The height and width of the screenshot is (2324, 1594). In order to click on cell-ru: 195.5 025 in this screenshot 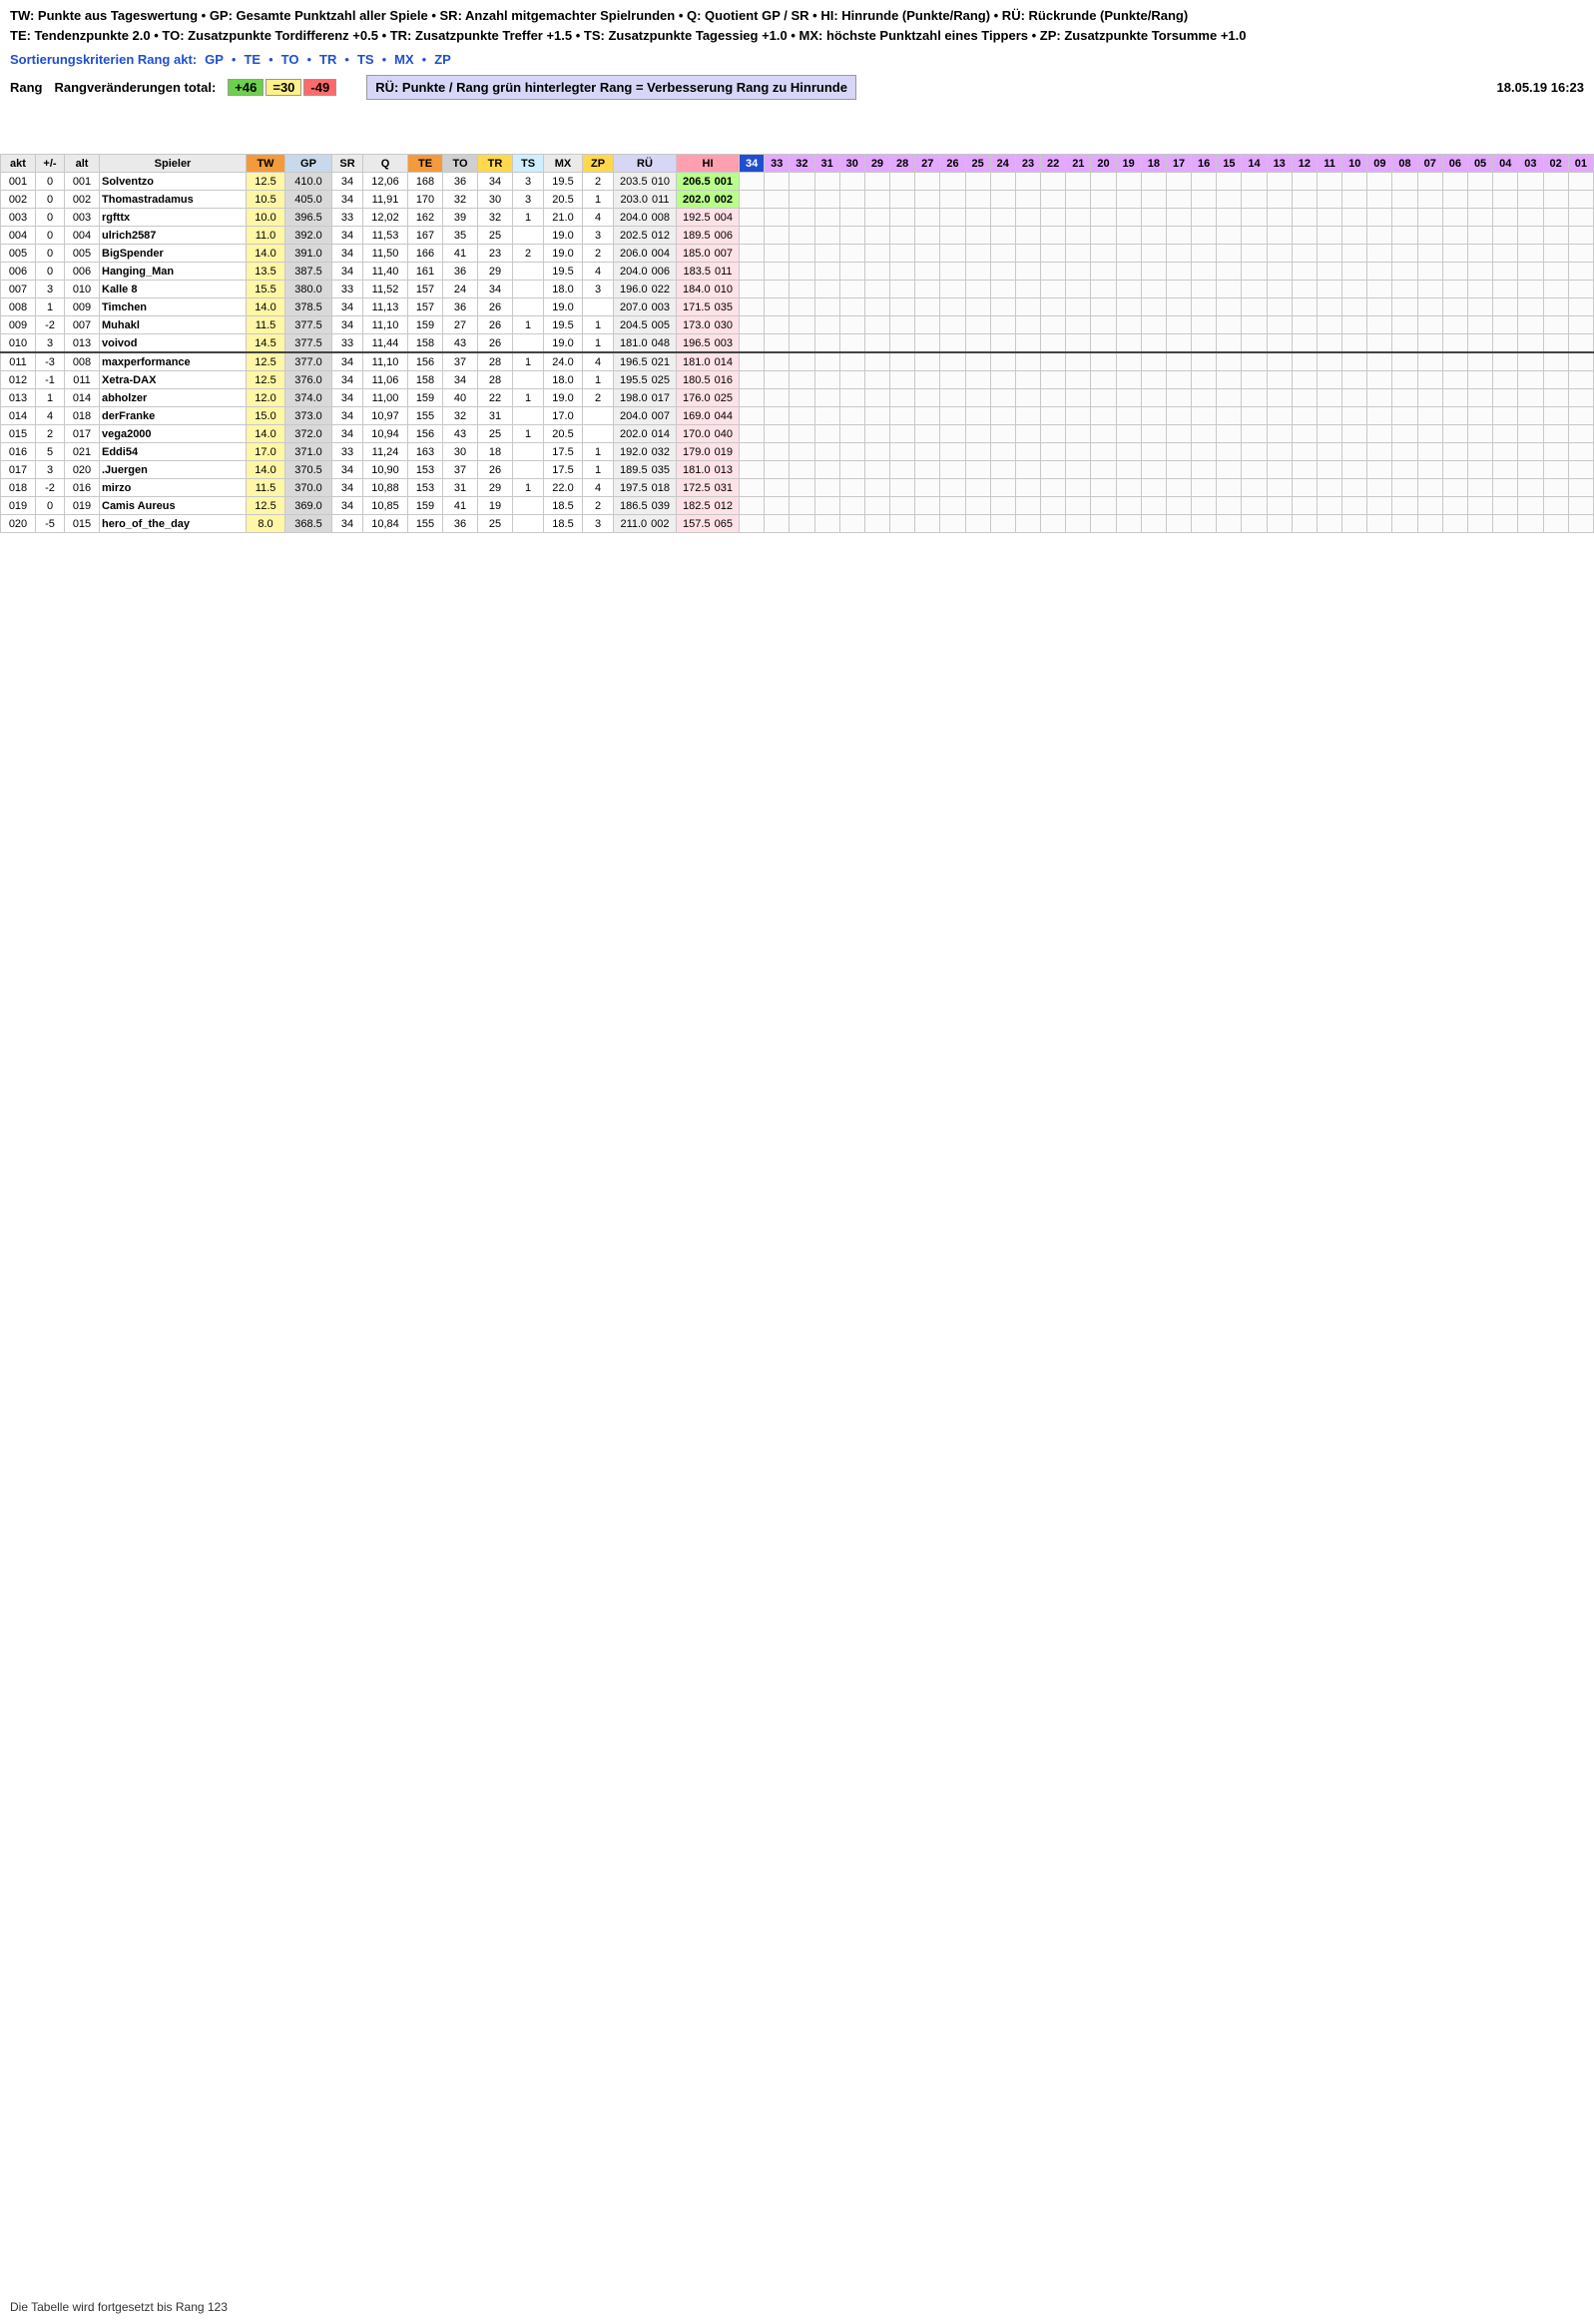, I will do `click(645, 380)`.